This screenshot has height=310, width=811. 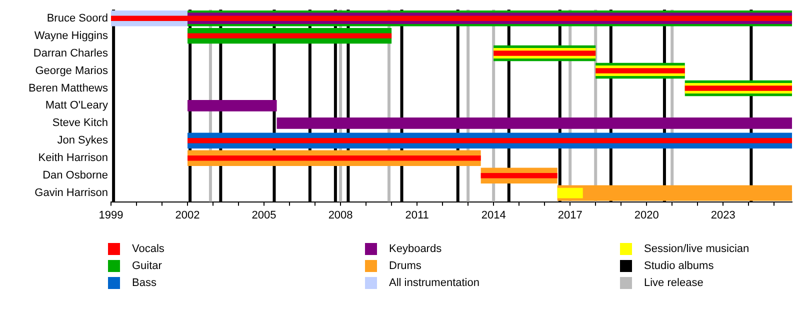 I want to click on legend-label: Studio albums, so click(x=679, y=266).